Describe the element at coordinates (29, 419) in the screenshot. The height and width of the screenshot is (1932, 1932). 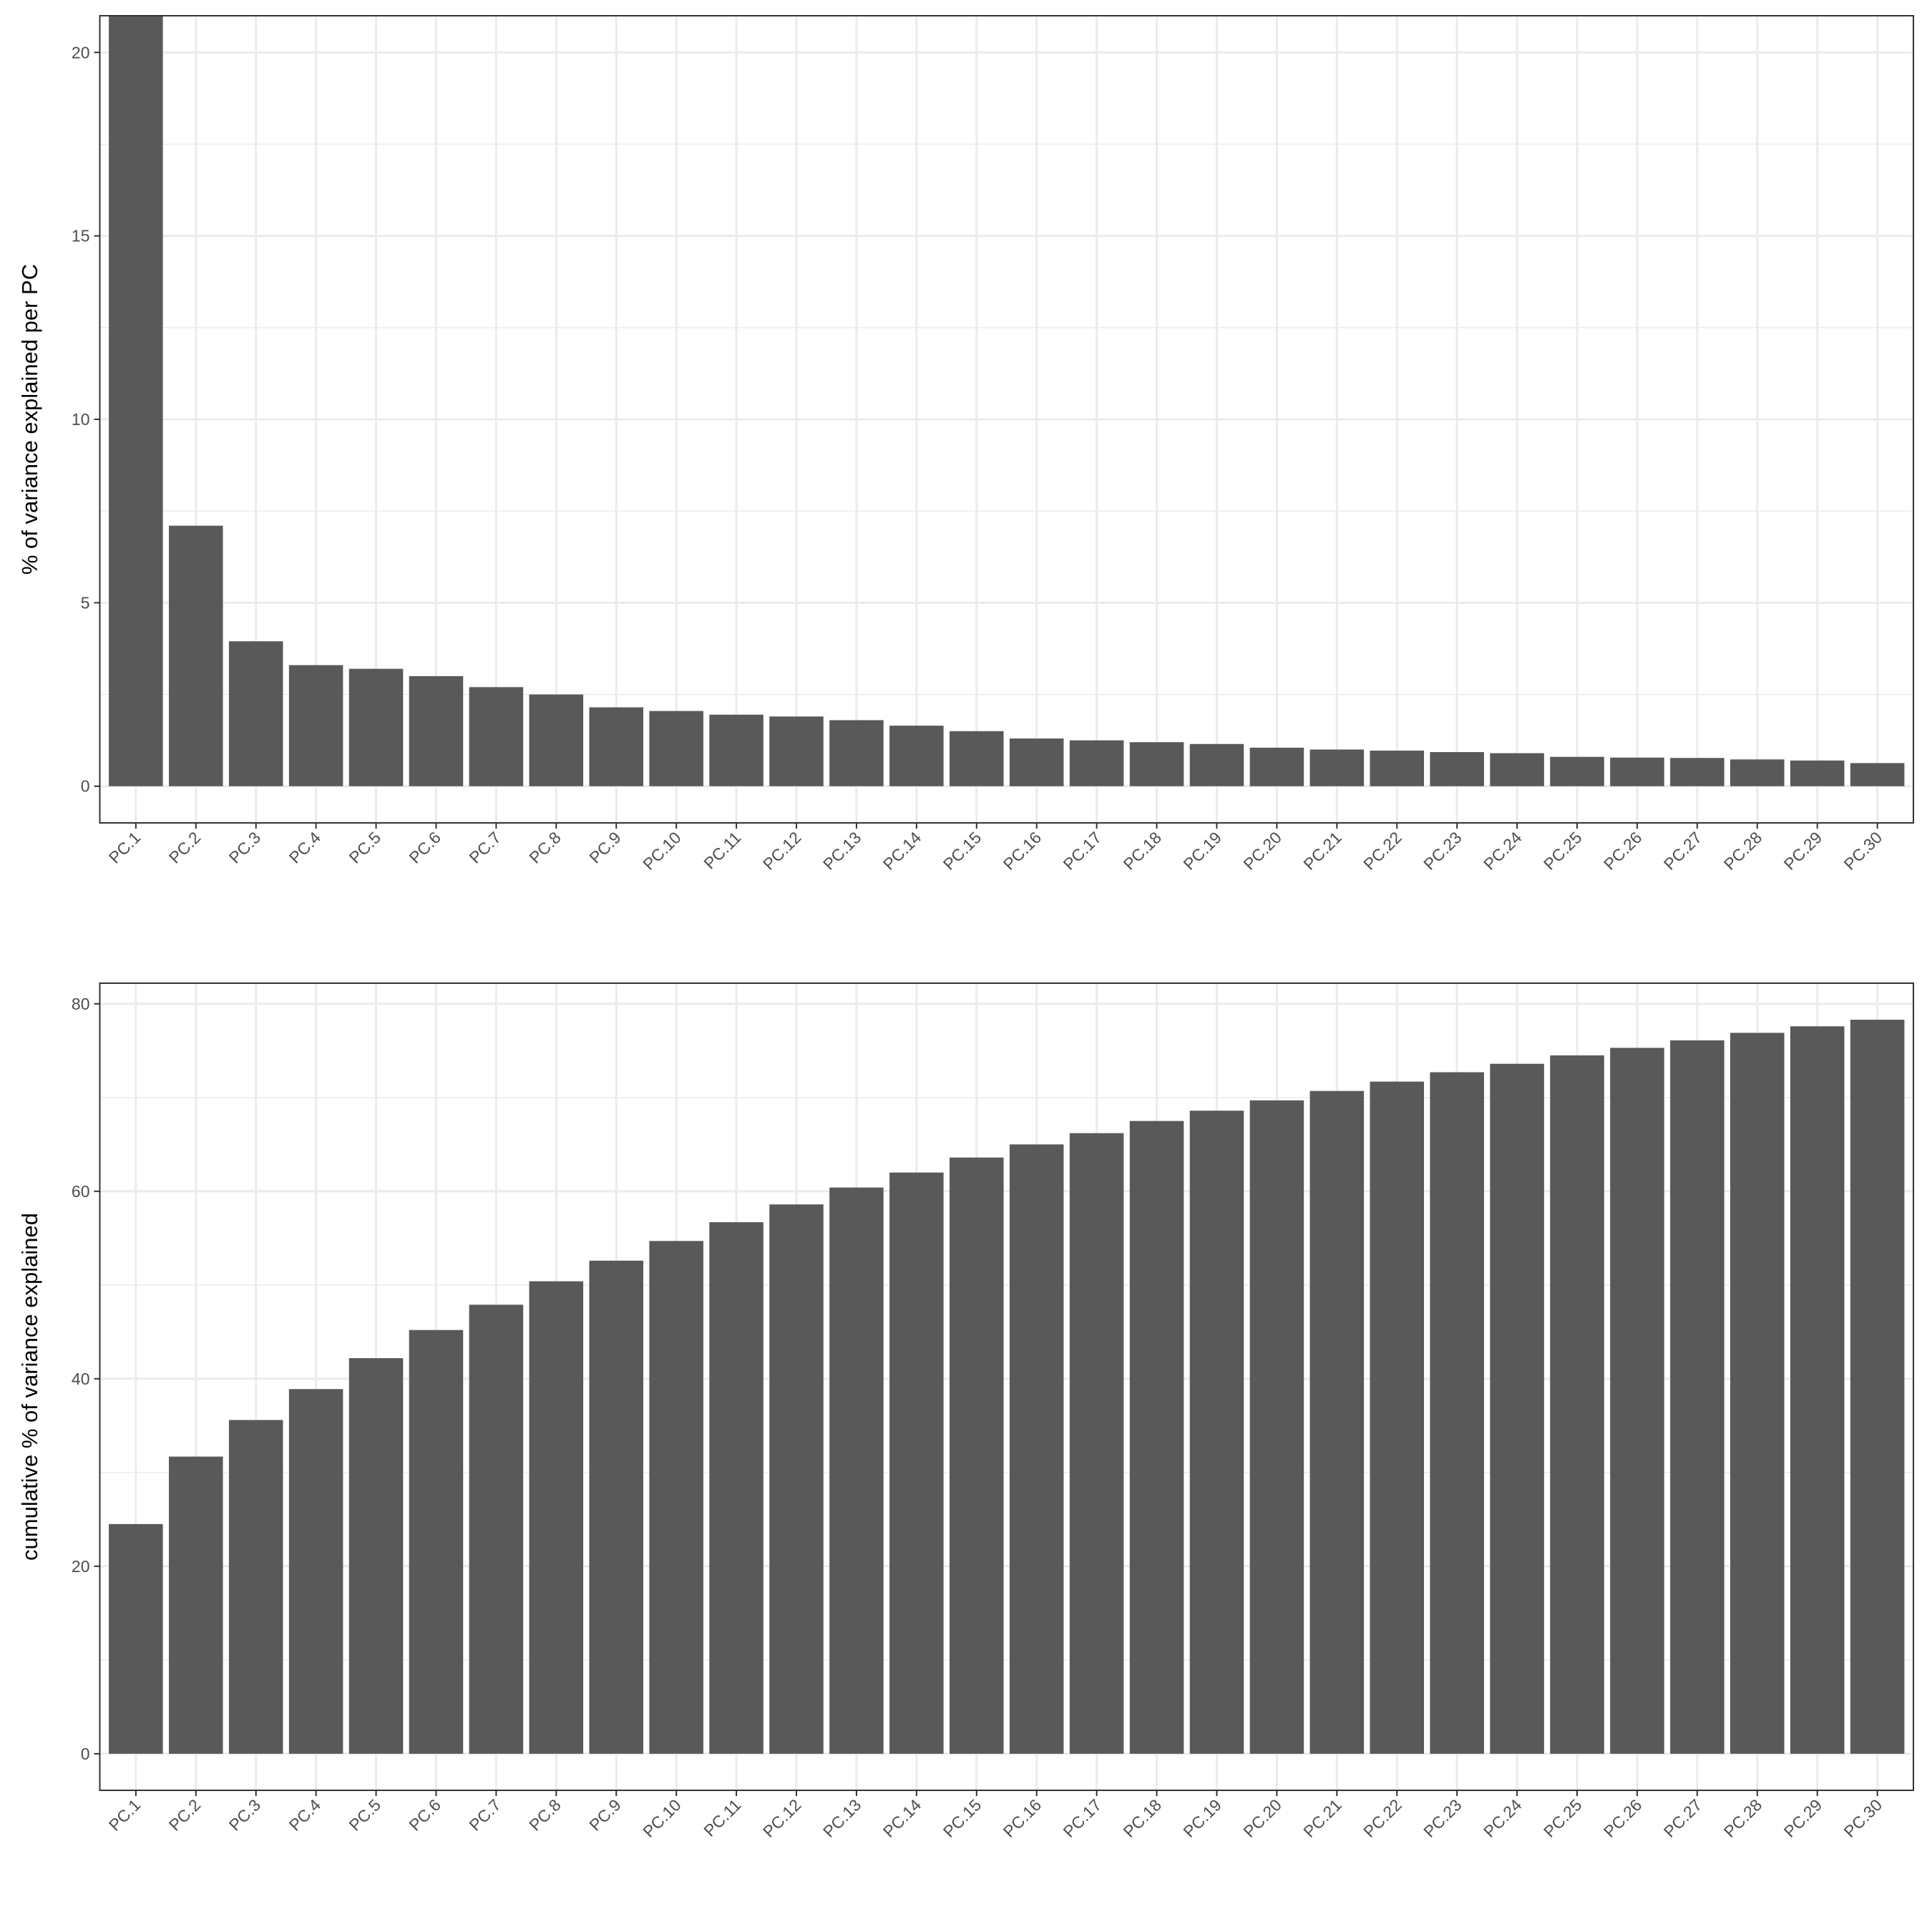
I see `y-axis-title: % of variance explained per PC` at that location.